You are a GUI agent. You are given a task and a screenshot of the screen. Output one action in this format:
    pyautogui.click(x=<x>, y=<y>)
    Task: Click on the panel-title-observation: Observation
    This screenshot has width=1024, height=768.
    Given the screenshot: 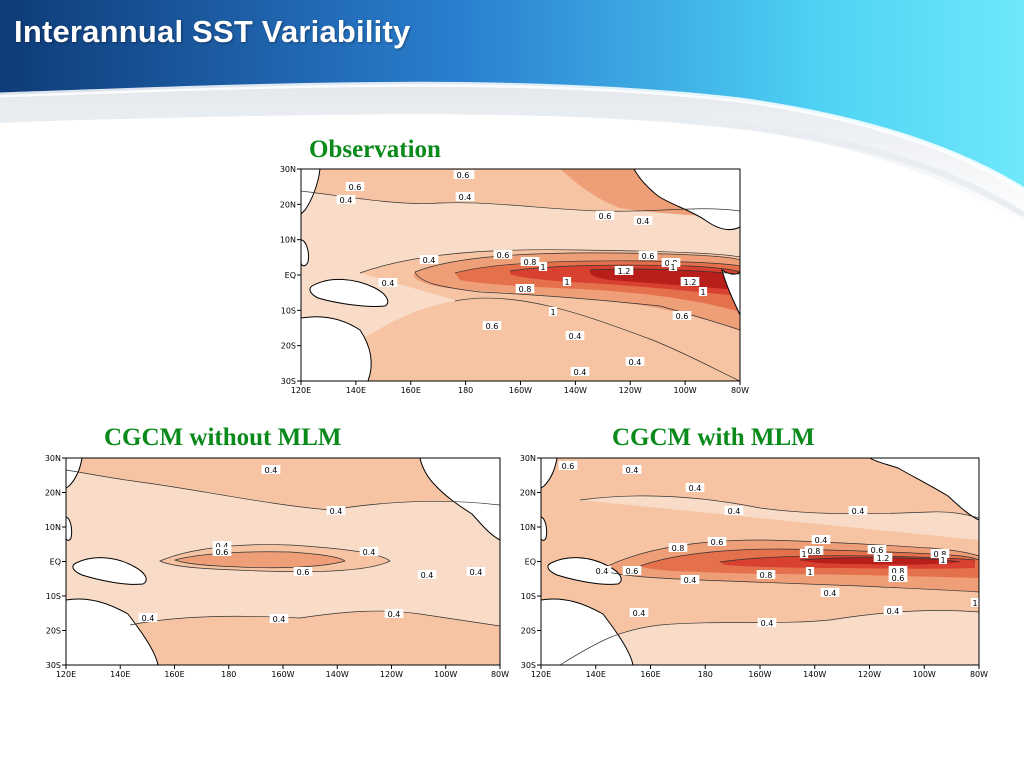 What is the action you would take?
    pyautogui.click(x=375, y=149)
    